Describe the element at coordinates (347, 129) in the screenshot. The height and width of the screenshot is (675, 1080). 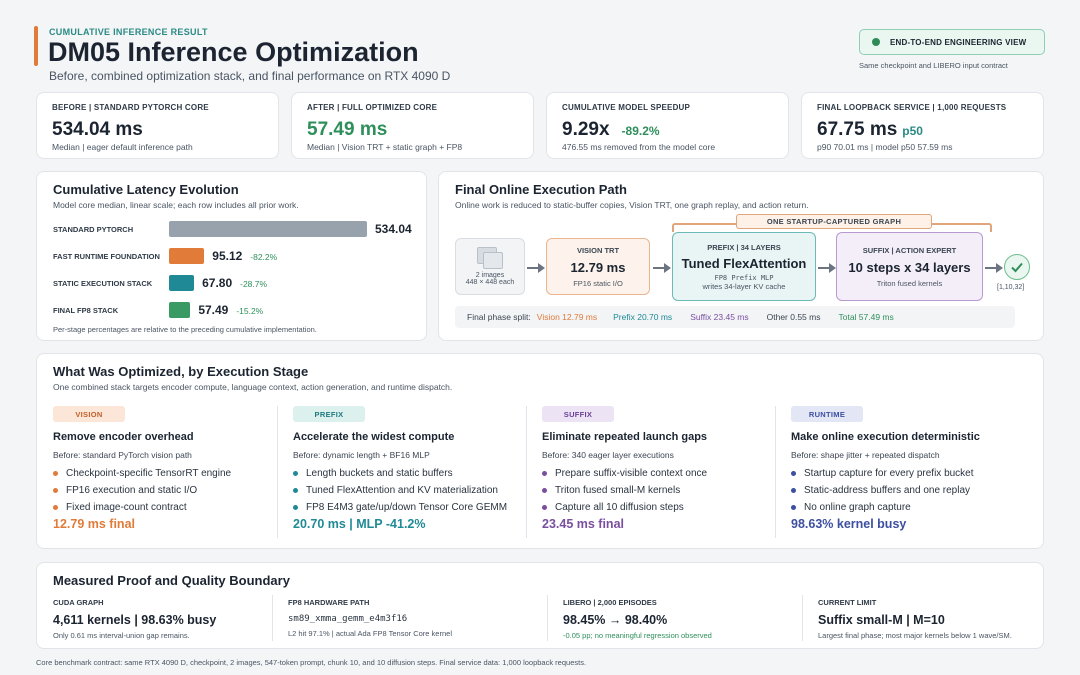
I see `metric-value: 57.49 ms` at that location.